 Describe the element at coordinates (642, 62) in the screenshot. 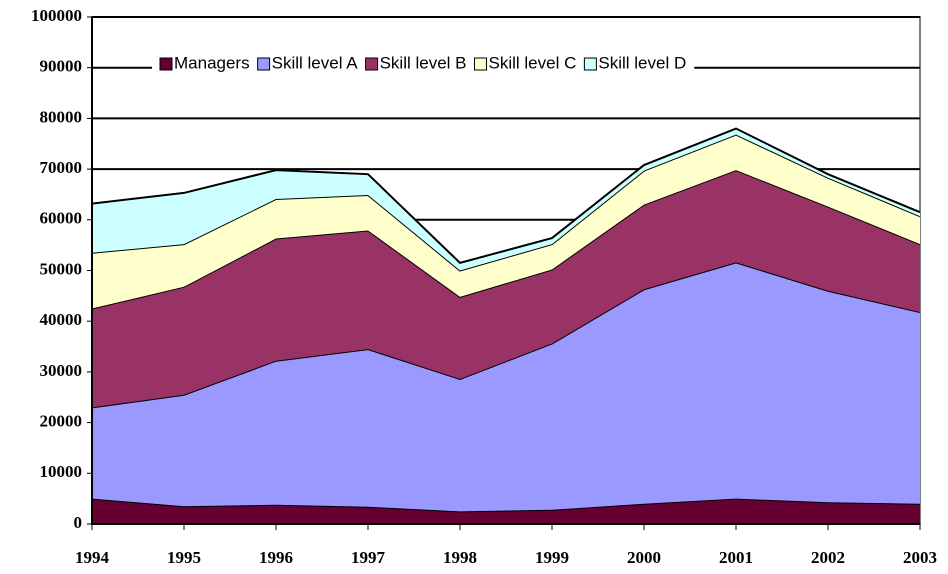

I see `legend-label: Skill level D` at that location.